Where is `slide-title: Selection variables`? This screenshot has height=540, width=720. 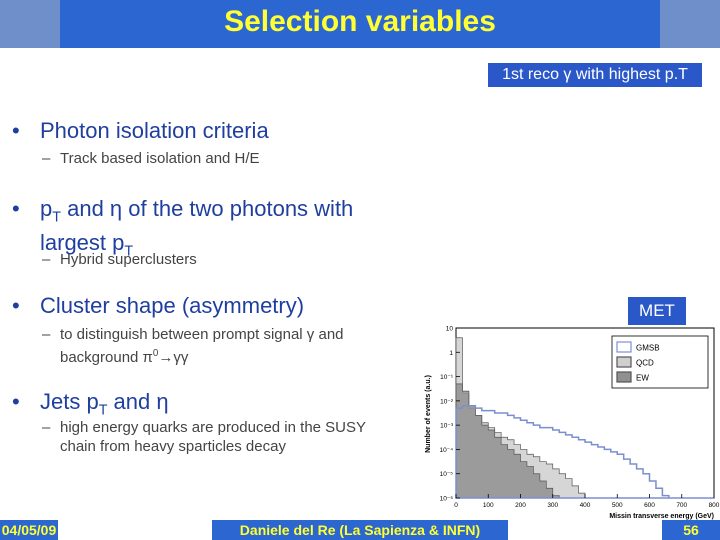 slide-title: Selection variables is located at coordinates (360, 21).